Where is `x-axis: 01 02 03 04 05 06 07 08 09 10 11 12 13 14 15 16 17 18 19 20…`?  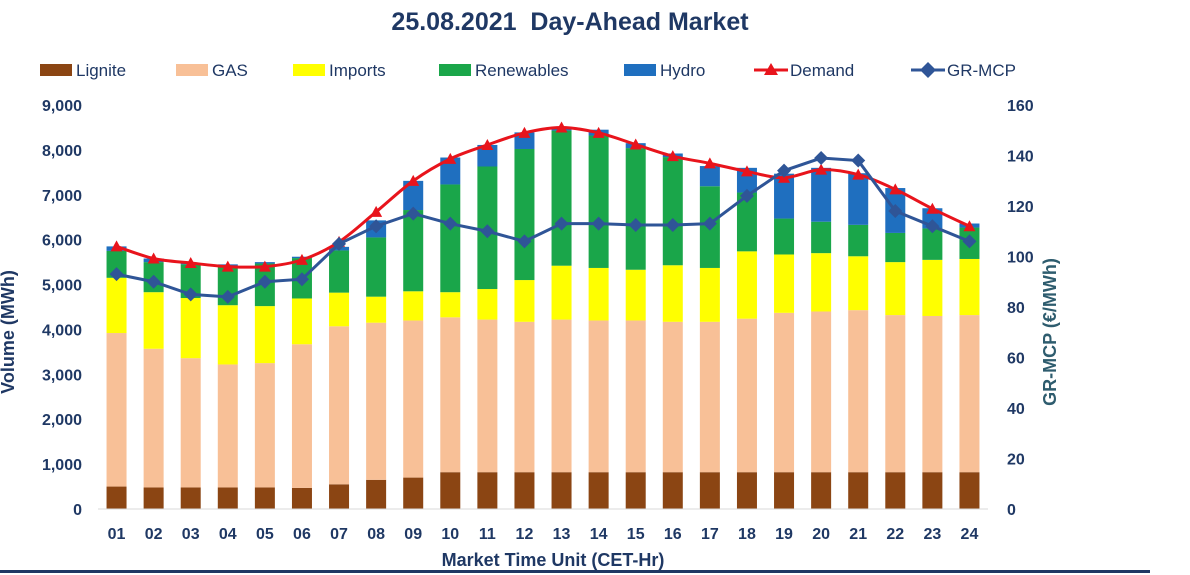
x-axis: 01 02 03 04 05 06 07 08 09 10 11 12 13 14 15 16 17 18 19 20… is located at coordinates (543, 525).